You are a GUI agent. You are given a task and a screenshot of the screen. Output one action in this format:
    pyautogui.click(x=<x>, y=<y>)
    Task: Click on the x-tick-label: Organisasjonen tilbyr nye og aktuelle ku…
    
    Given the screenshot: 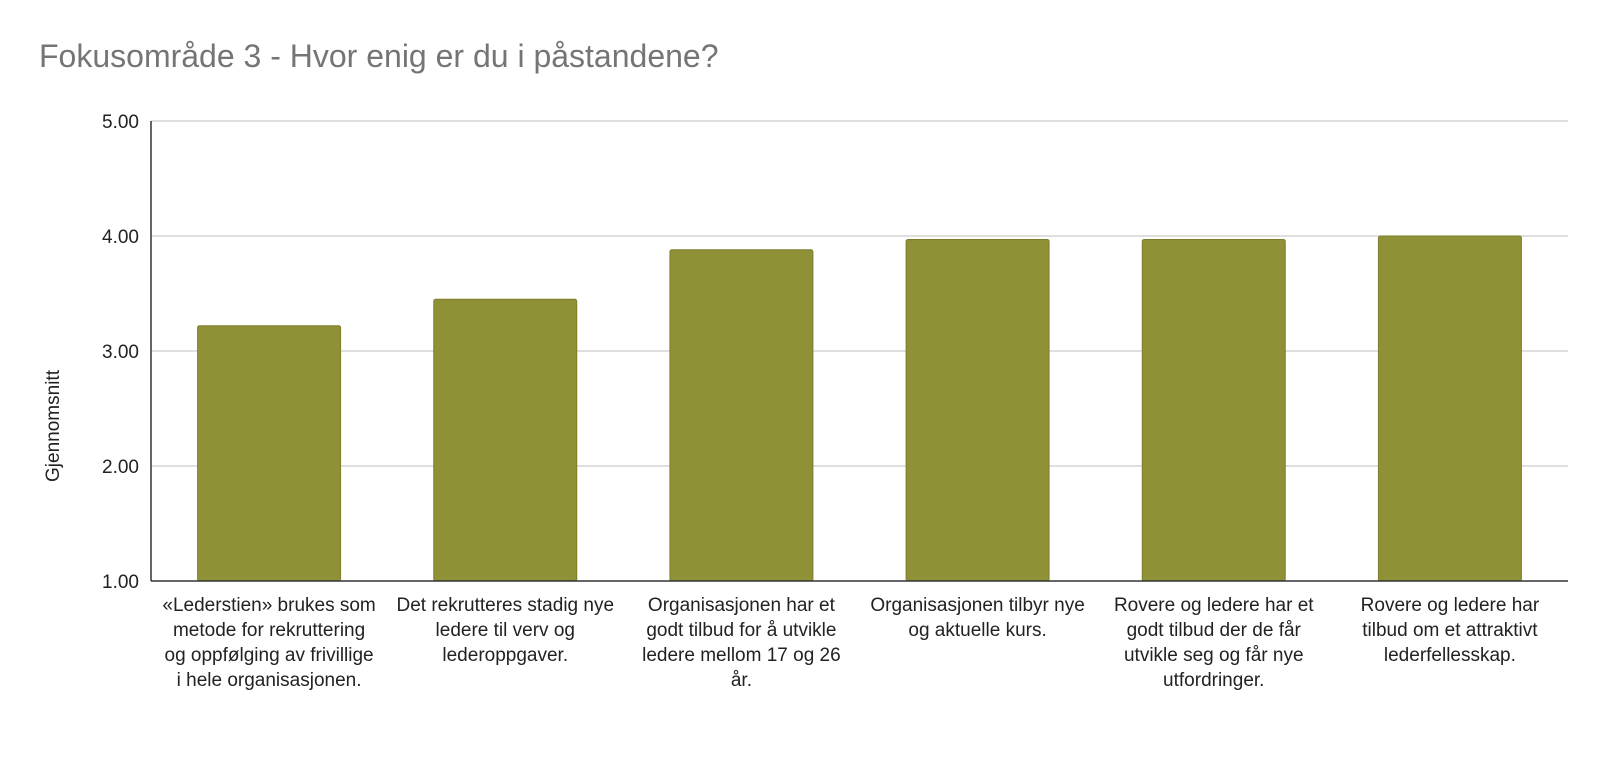 What is the action you would take?
    pyautogui.click(x=977, y=618)
    